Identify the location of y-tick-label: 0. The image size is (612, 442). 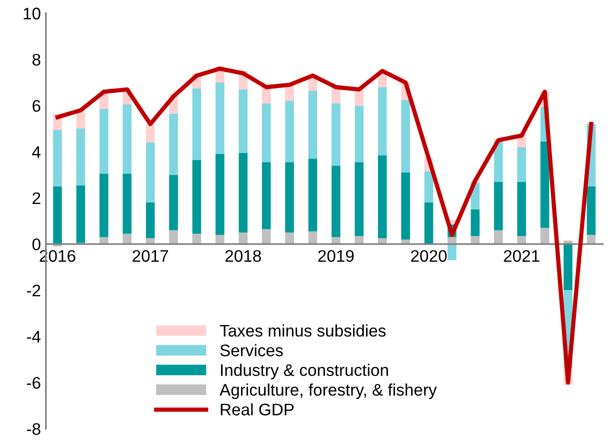
(36, 244).